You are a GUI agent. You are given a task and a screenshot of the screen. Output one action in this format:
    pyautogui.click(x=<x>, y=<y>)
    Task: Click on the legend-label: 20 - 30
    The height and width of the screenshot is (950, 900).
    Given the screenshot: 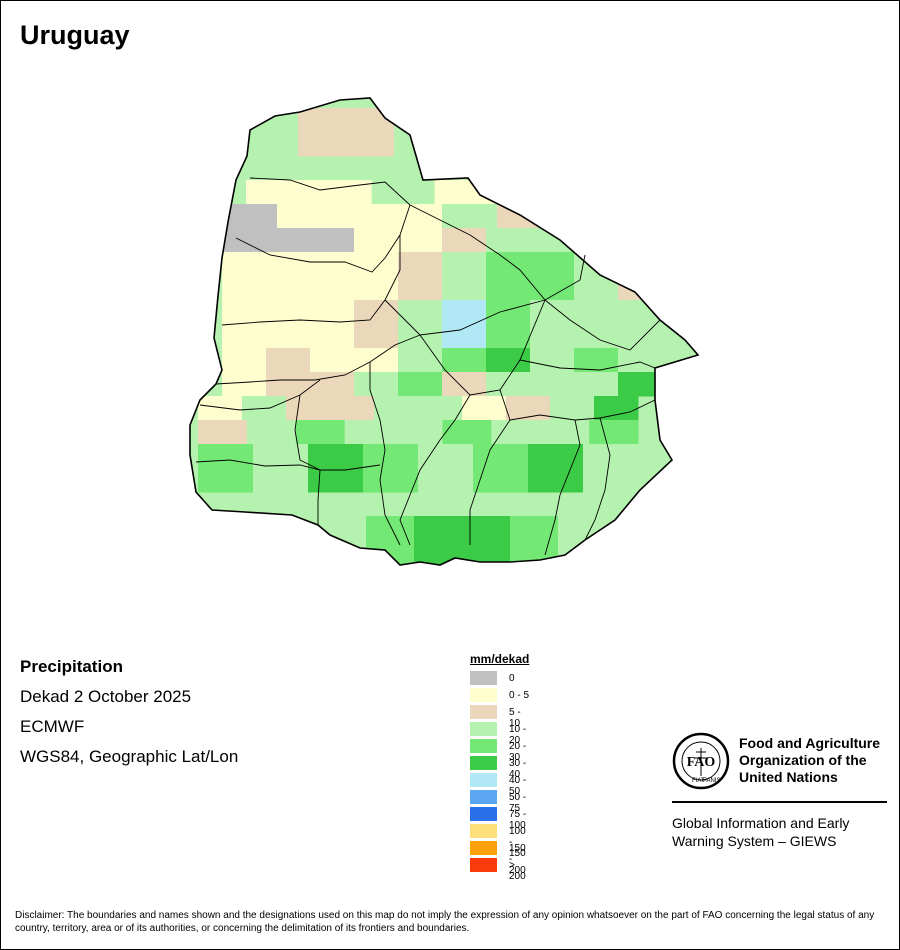 What is the action you would take?
    pyautogui.click(x=518, y=752)
    